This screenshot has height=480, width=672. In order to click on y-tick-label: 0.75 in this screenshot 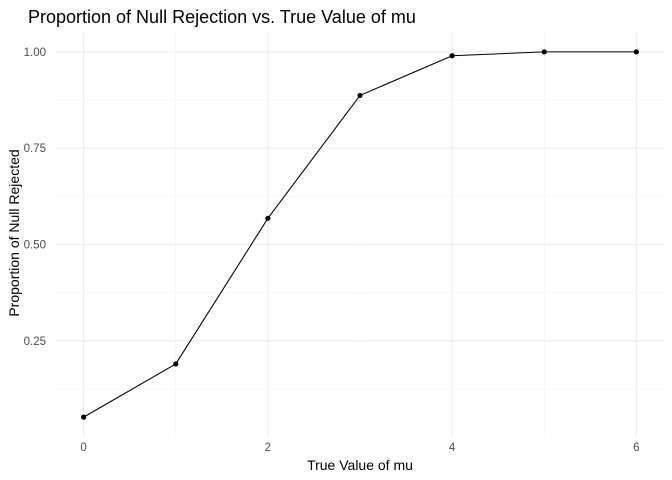, I will do `click(35, 149)`.